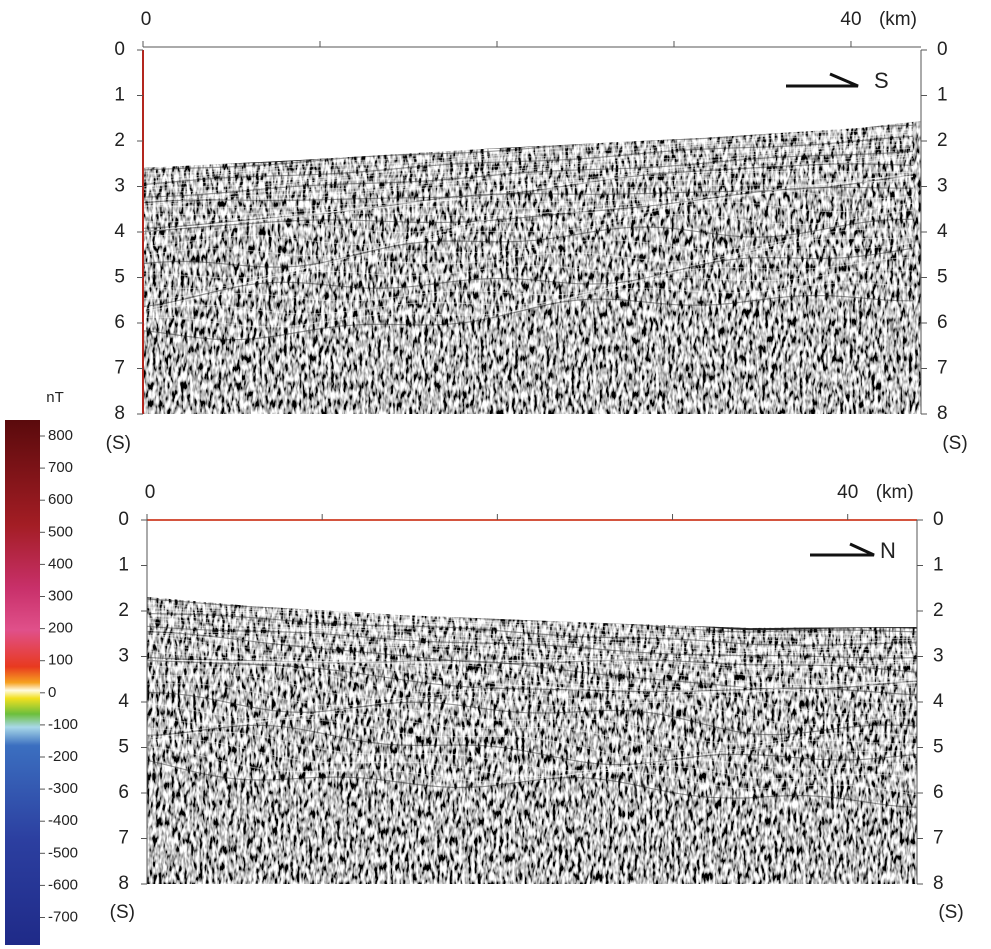 The image size is (991, 949). What do you see at coordinates (60, 531) in the screenshot?
I see `colorbar-label: 500` at bounding box center [60, 531].